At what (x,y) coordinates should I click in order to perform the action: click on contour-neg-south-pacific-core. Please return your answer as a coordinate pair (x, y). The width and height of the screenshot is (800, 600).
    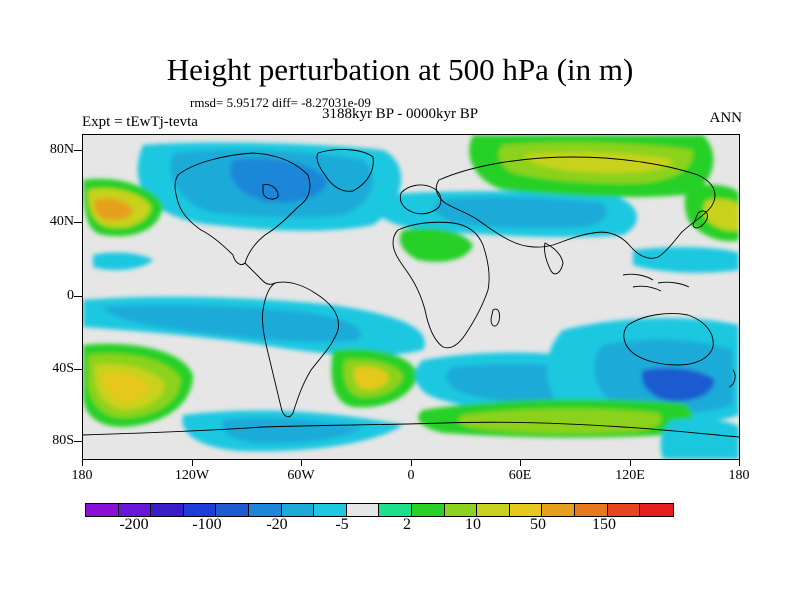
    Looking at the image, I should click on (678, 385).